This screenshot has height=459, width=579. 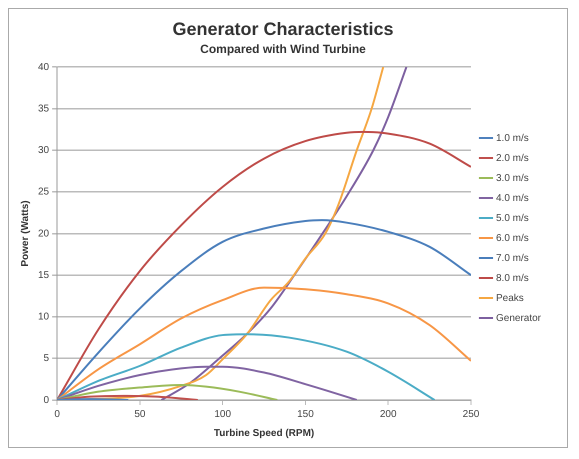 I want to click on legend-label: 7.0 m/s, so click(x=512, y=258).